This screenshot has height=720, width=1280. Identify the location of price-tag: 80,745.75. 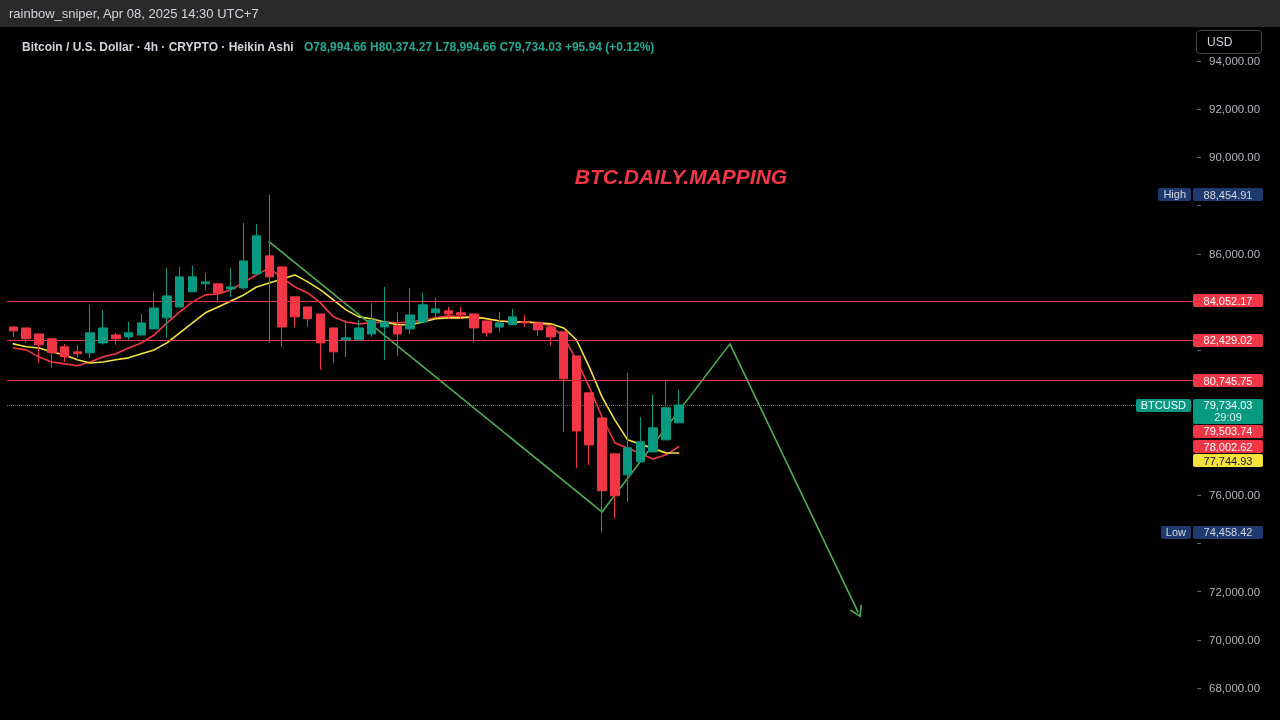
(1228, 381).